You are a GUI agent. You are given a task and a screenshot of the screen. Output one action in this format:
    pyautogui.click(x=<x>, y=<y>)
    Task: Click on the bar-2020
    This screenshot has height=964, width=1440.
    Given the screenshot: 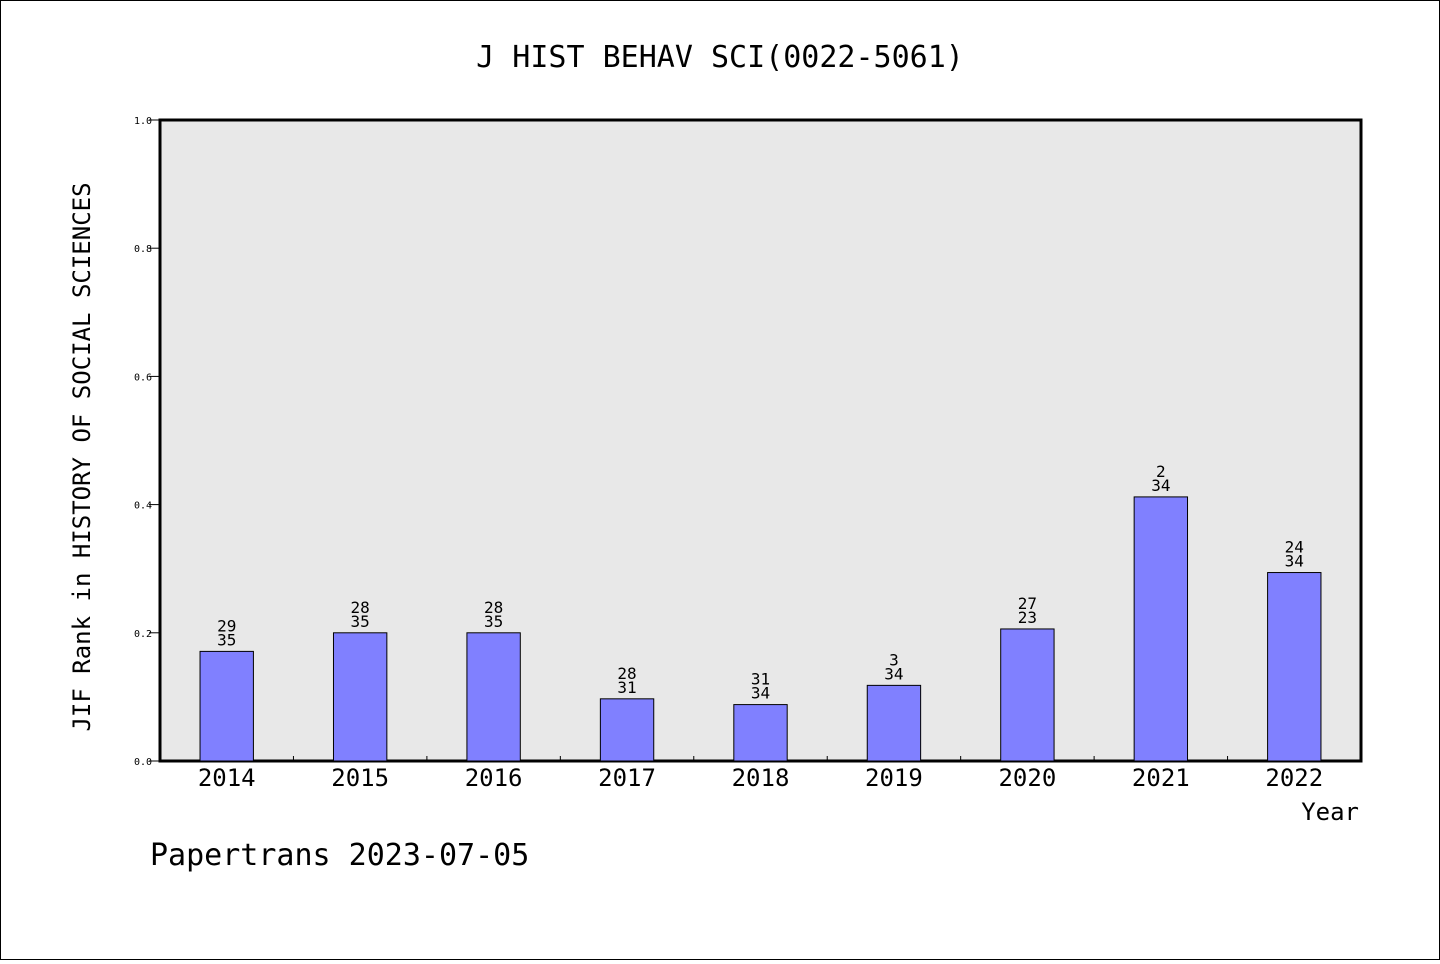 What is the action you would take?
    pyautogui.click(x=1027, y=695)
    